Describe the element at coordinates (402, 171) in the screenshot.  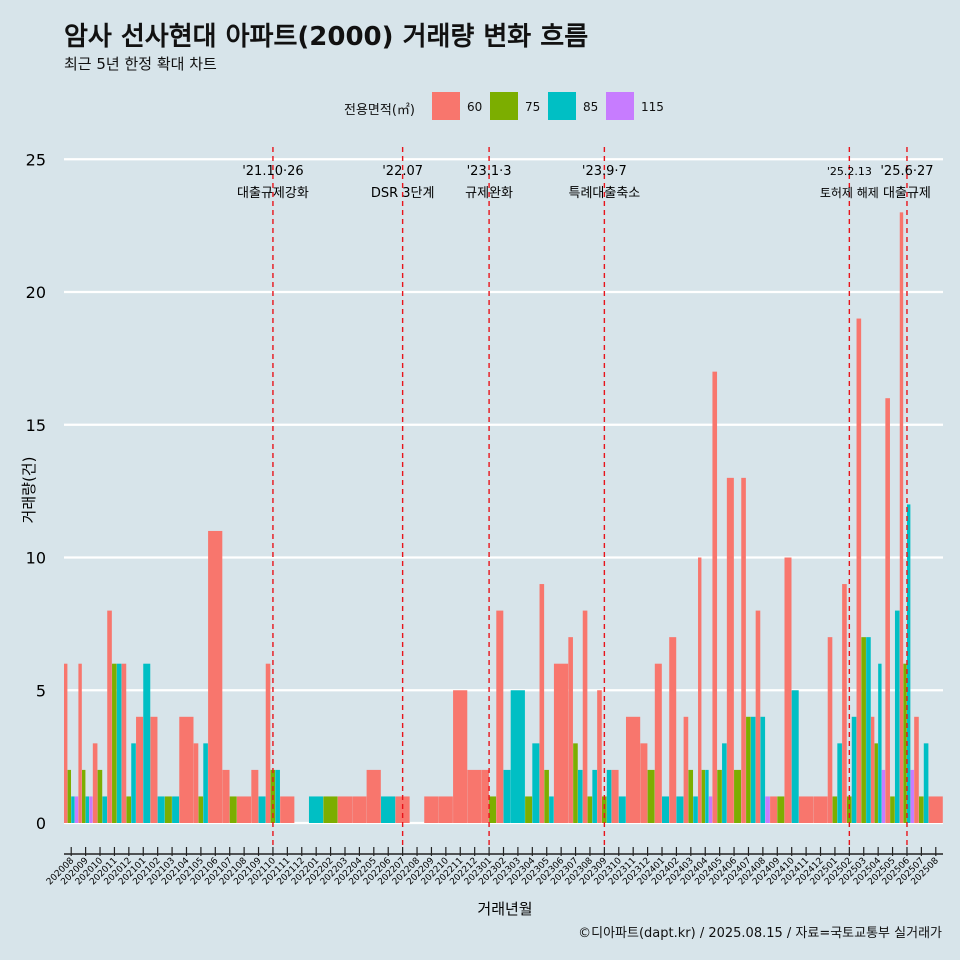
I see `event-date-label: '22.07` at that location.